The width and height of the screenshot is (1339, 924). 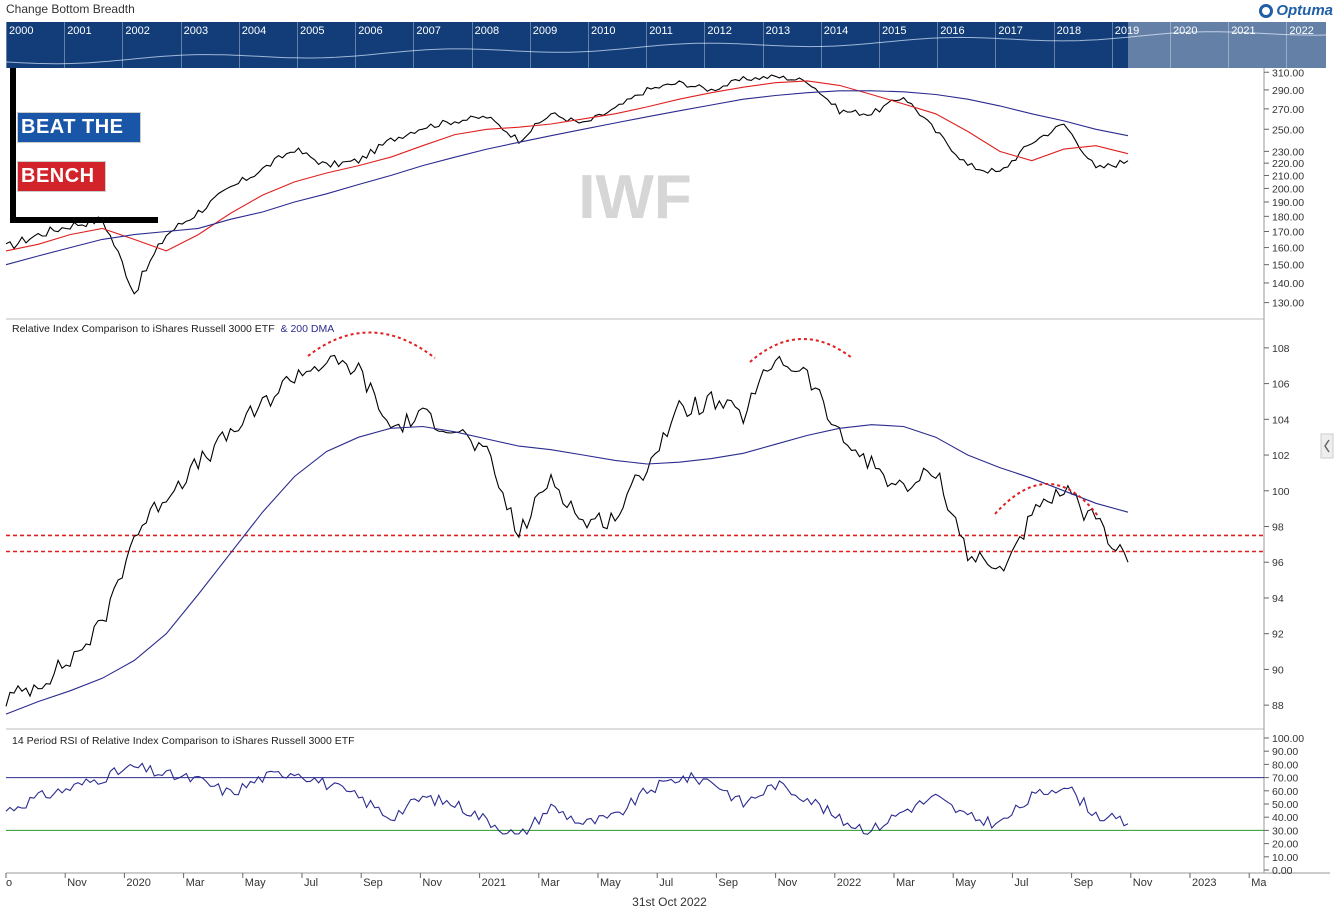 I want to click on overview-year-label: 2019, so click(x=1127, y=31).